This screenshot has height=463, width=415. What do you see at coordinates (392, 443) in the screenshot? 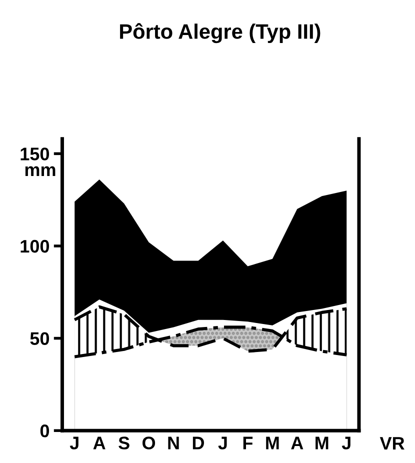
I see `text: VR` at bounding box center [392, 443].